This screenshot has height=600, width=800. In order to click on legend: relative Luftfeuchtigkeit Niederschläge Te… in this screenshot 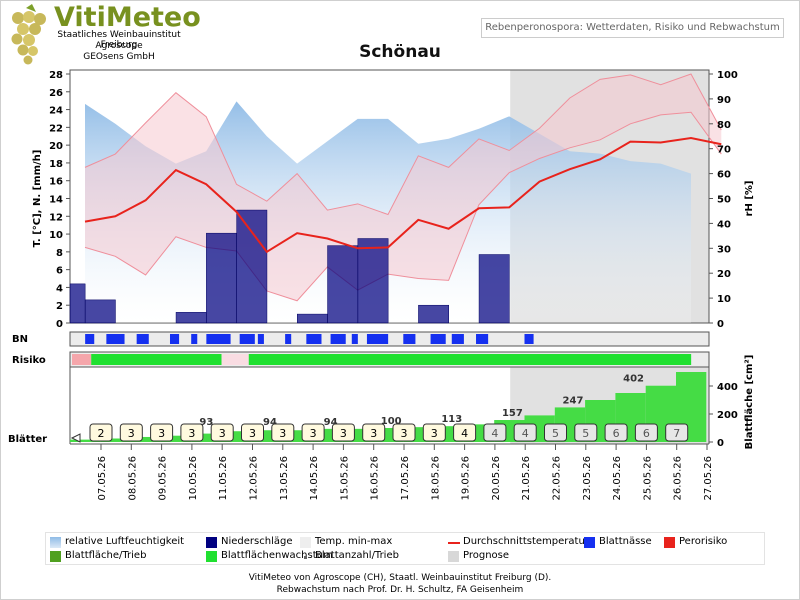, I will do `click(405, 548)`.